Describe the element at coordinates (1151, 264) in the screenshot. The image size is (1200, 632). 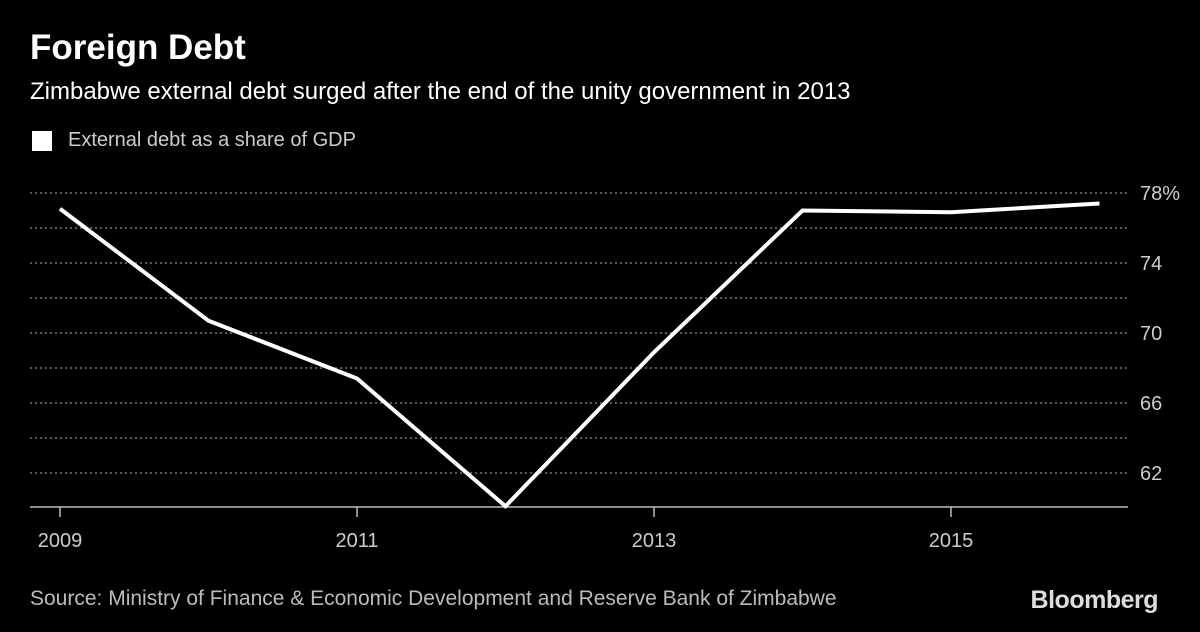
I see `y-tick-label: 74` at that location.